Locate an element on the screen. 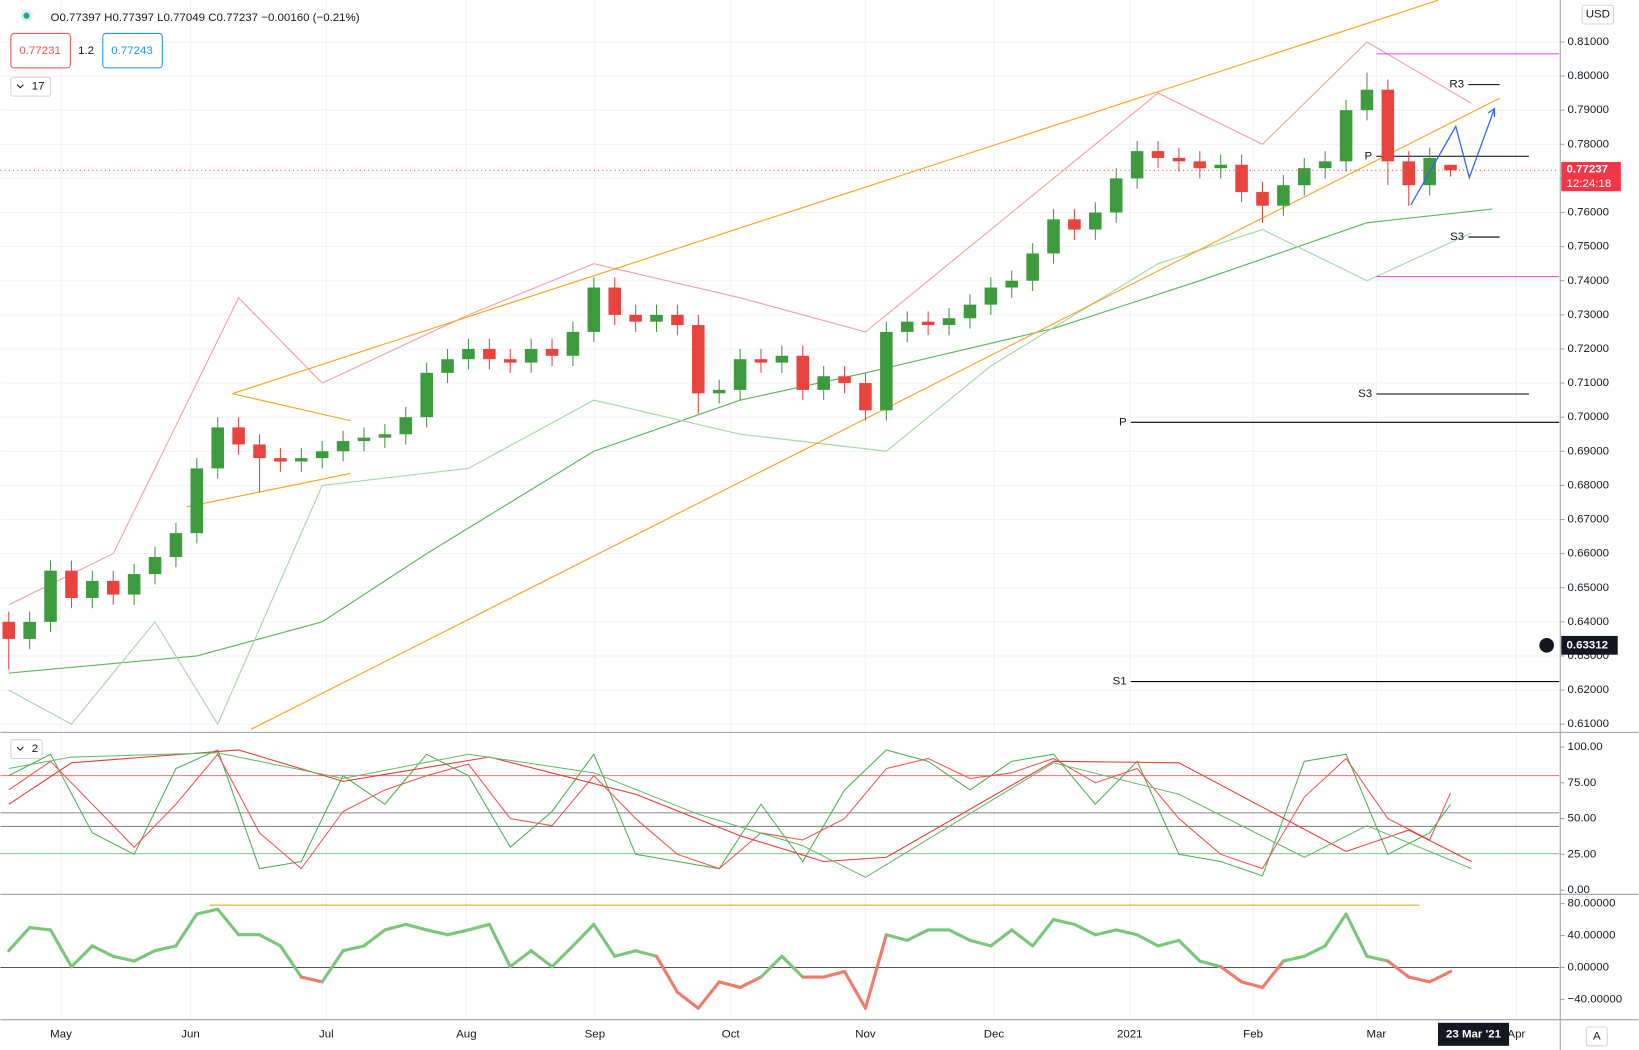 This screenshot has height=1050, width=1639. y-tick-label: 75.00 is located at coordinates (1582, 783).